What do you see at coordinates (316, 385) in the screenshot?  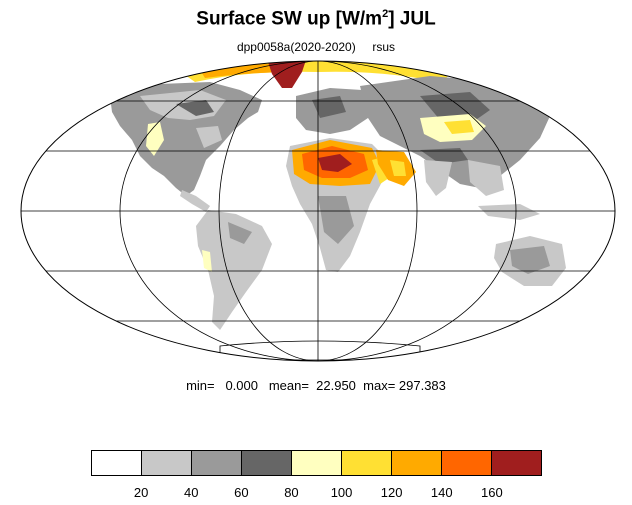 I see `stats-summary: min= 0.000 mean= 22.950 max= 297.383` at bounding box center [316, 385].